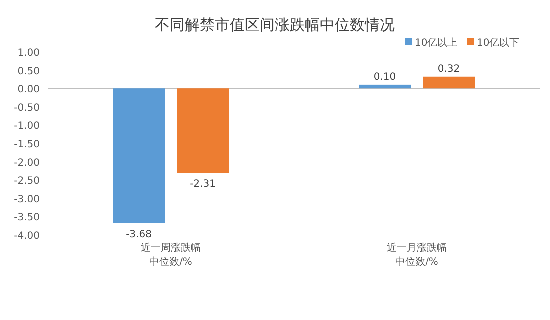 This screenshot has width=550, height=320. I want to click on y-tick-label: 0.50, so click(29, 72).